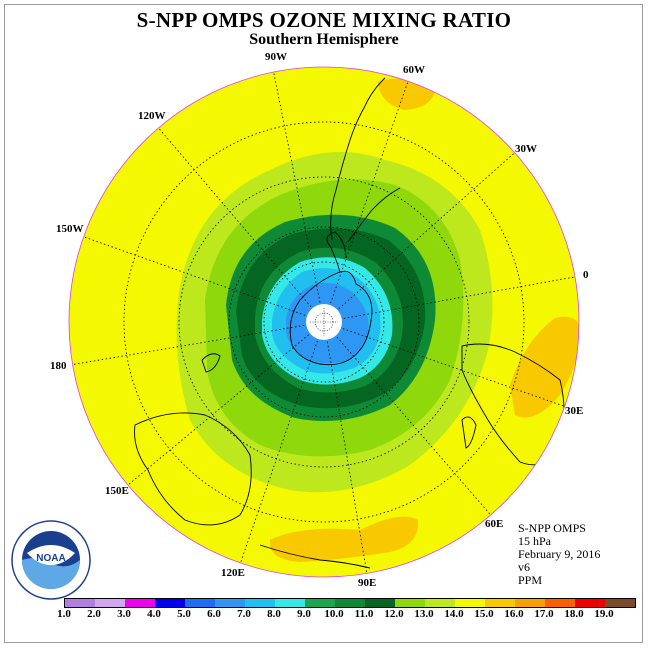 Image resolution: width=648 pixels, height=648 pixels. I want to click on se-asia, so click(315, 556).